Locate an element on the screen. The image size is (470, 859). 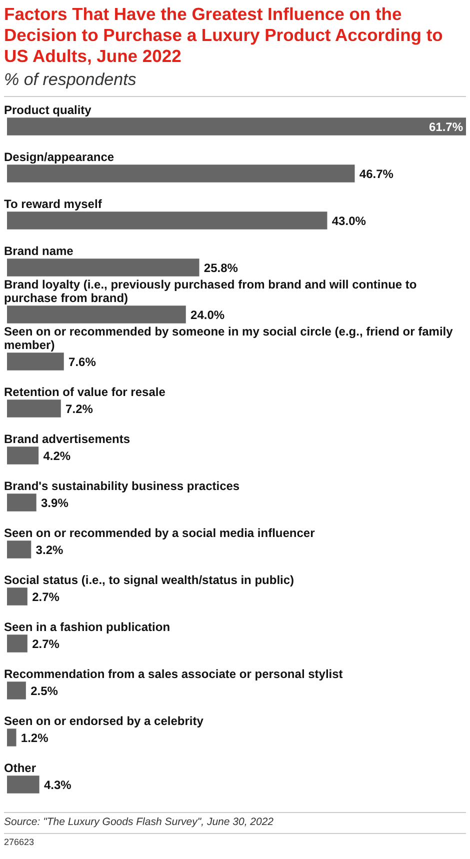
y-tick-label: Seen in a fashion publication is located at coordinates (87, 627).